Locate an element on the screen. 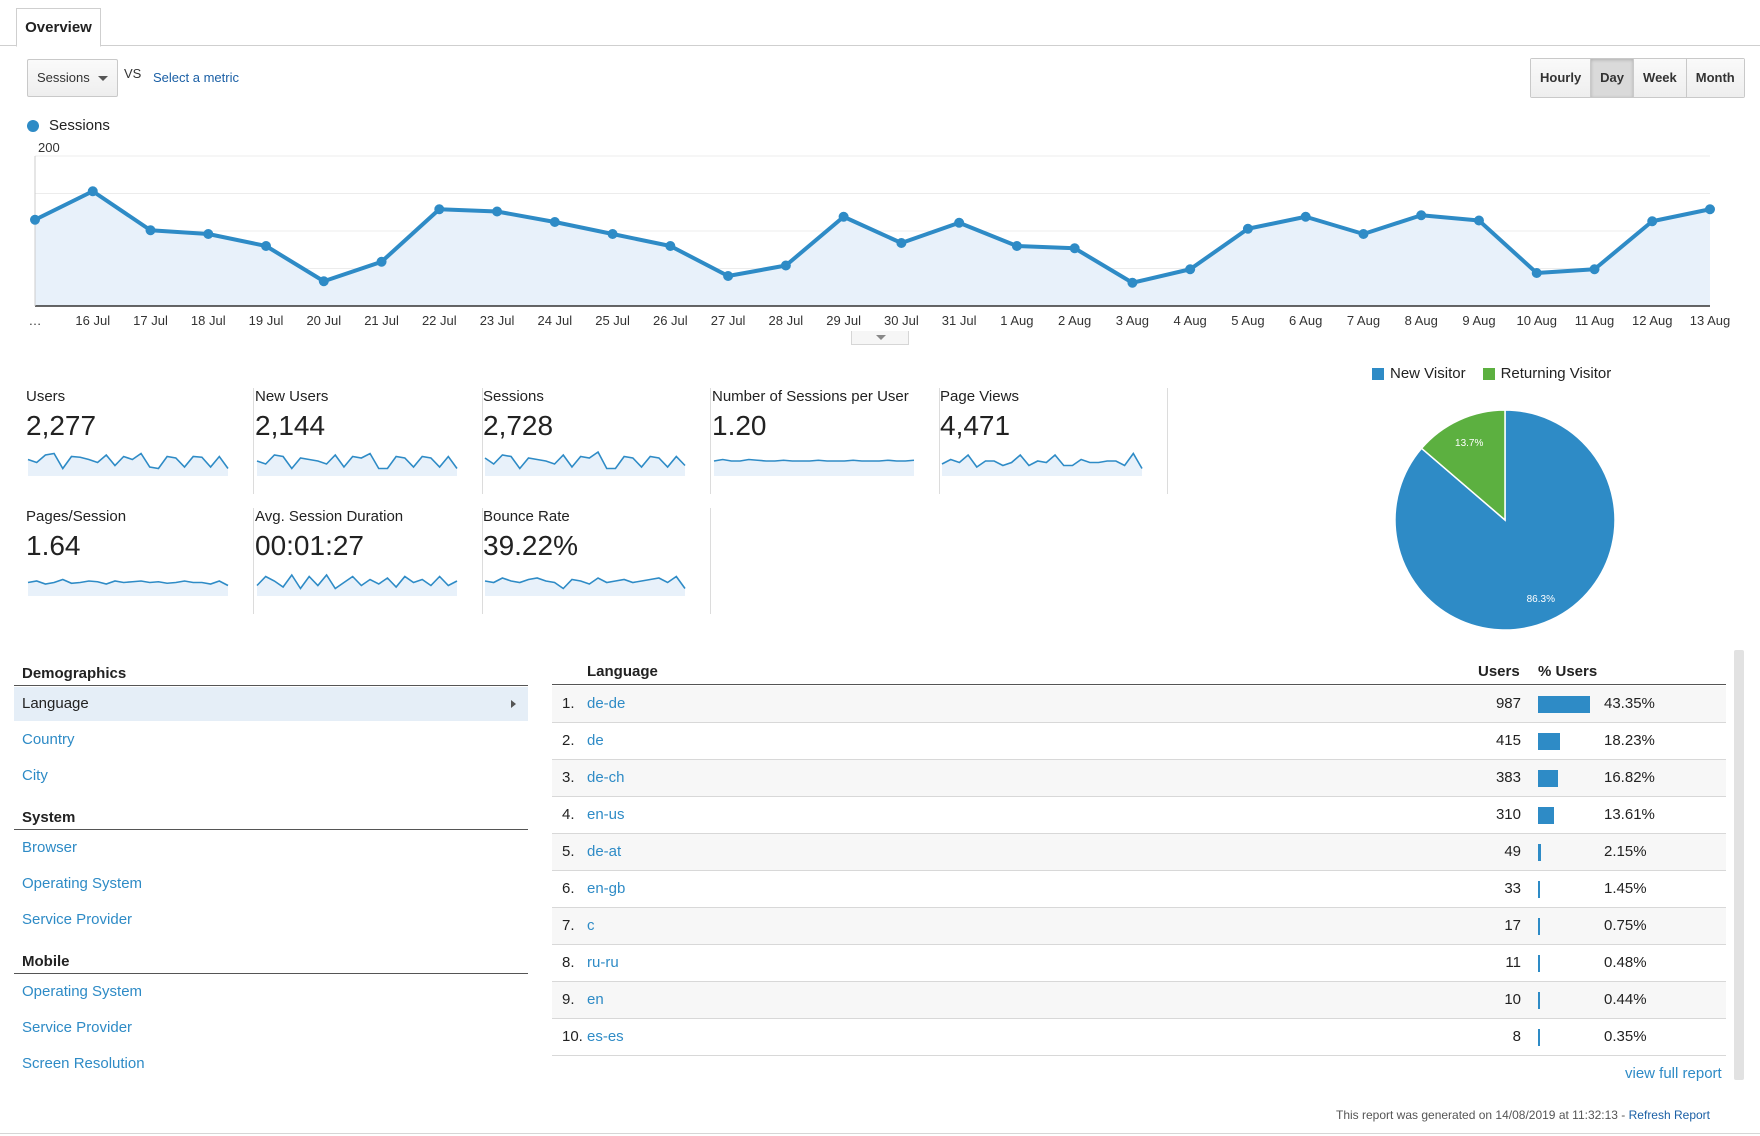  language-link: c is located at coordinates (591, 925).